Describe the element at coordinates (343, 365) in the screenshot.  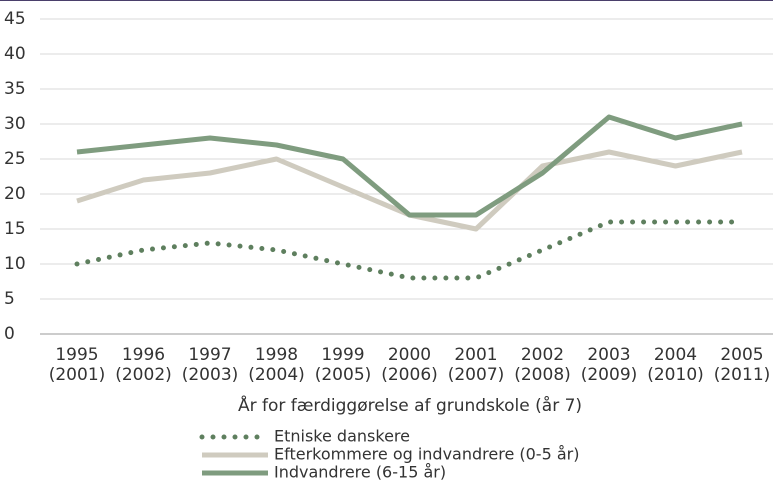
I see `x-tick-label: 1999 (2005)` at that location.